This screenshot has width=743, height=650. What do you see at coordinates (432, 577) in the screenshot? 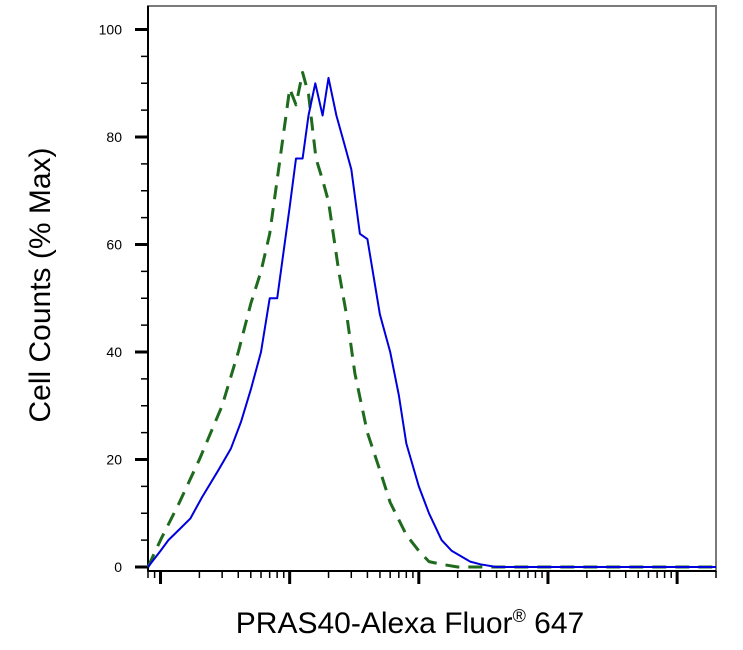
I see `x-axis-ticks` at bounding box center [432, 577].